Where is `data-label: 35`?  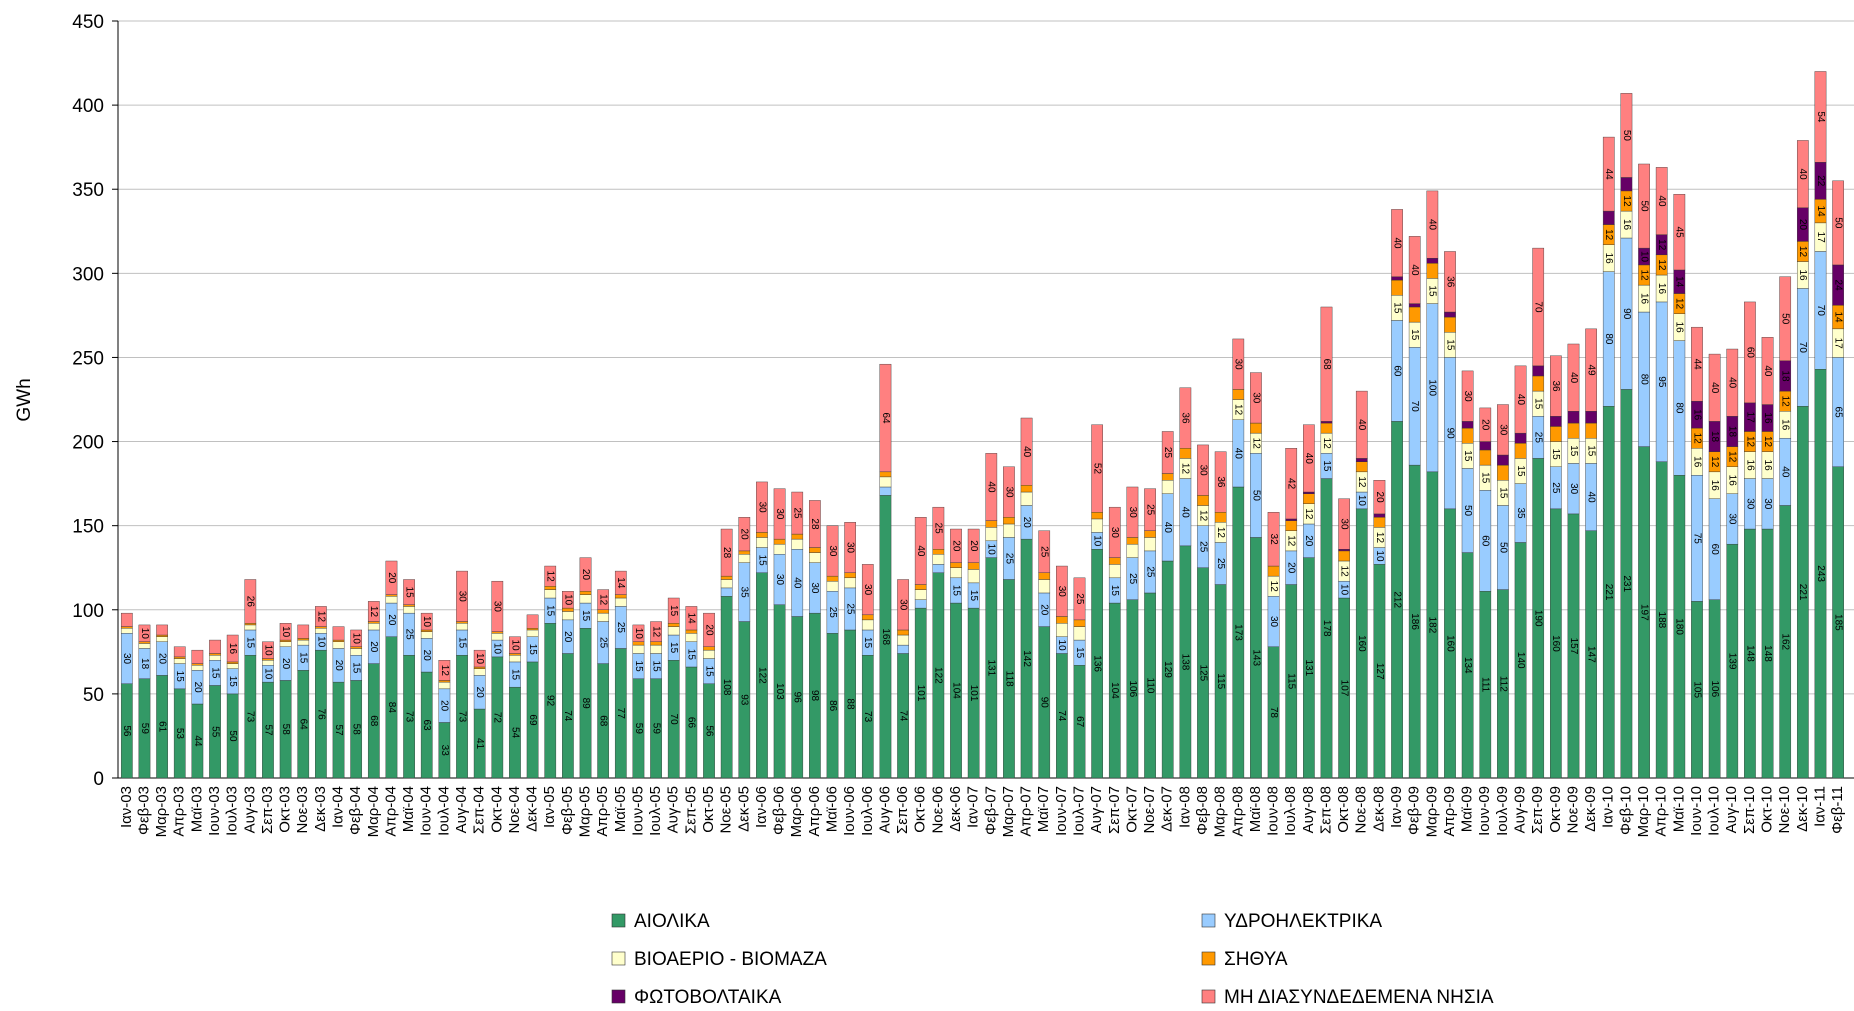 data-label: 35 is located at coordinates (744, 593).